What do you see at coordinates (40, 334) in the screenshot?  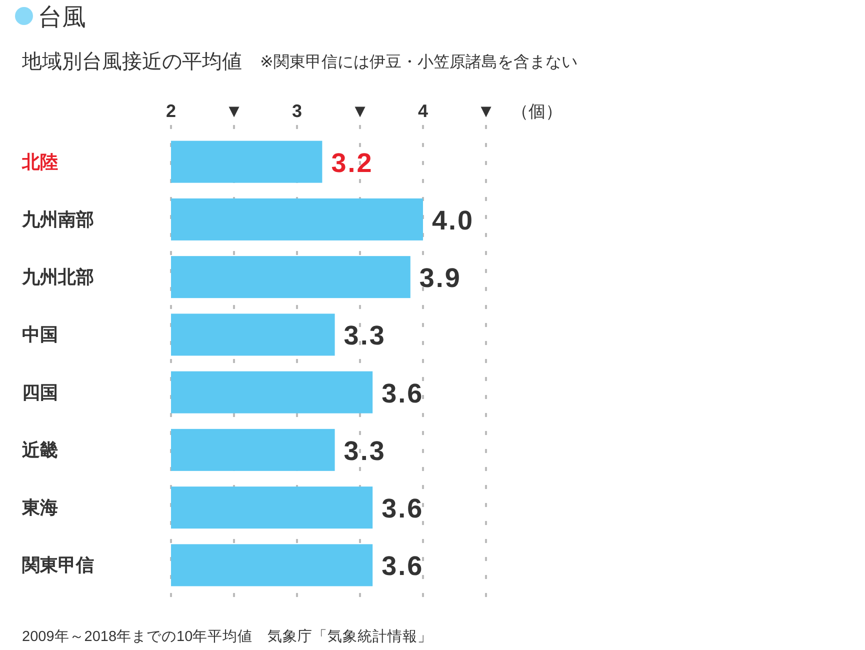 I see `ytick: 中国` at bounding box center [40, 334].